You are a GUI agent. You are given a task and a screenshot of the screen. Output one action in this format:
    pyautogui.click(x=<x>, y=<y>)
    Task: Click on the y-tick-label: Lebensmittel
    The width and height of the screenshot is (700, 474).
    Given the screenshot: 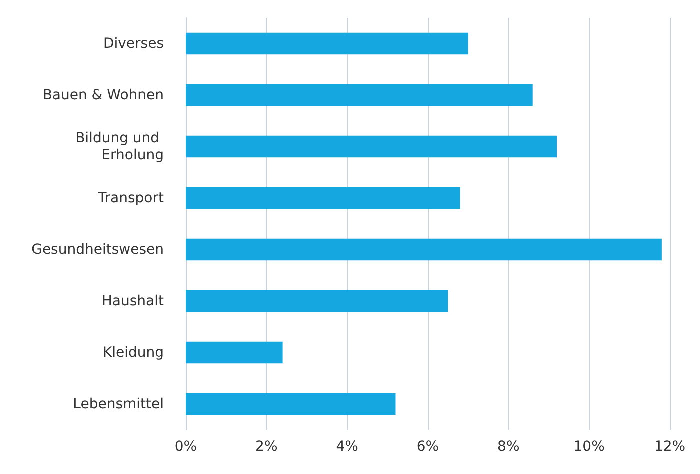 What is the action you would take?
    pyautogui.click(x=118, y=404)
    